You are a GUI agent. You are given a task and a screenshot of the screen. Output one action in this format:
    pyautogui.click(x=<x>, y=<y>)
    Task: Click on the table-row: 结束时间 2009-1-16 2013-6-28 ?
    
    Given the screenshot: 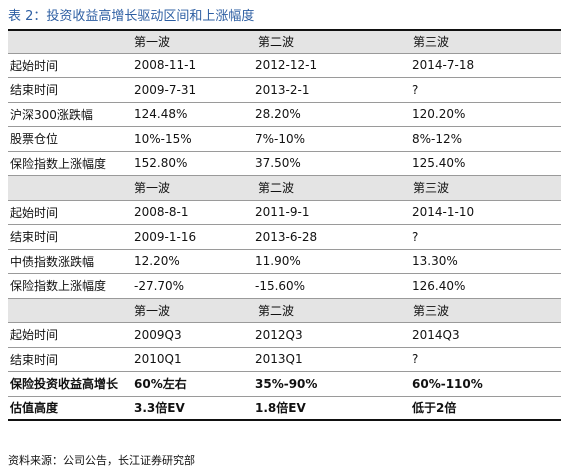 What is the action you would take?
    pyautogui.click(x=284, y=237)
    